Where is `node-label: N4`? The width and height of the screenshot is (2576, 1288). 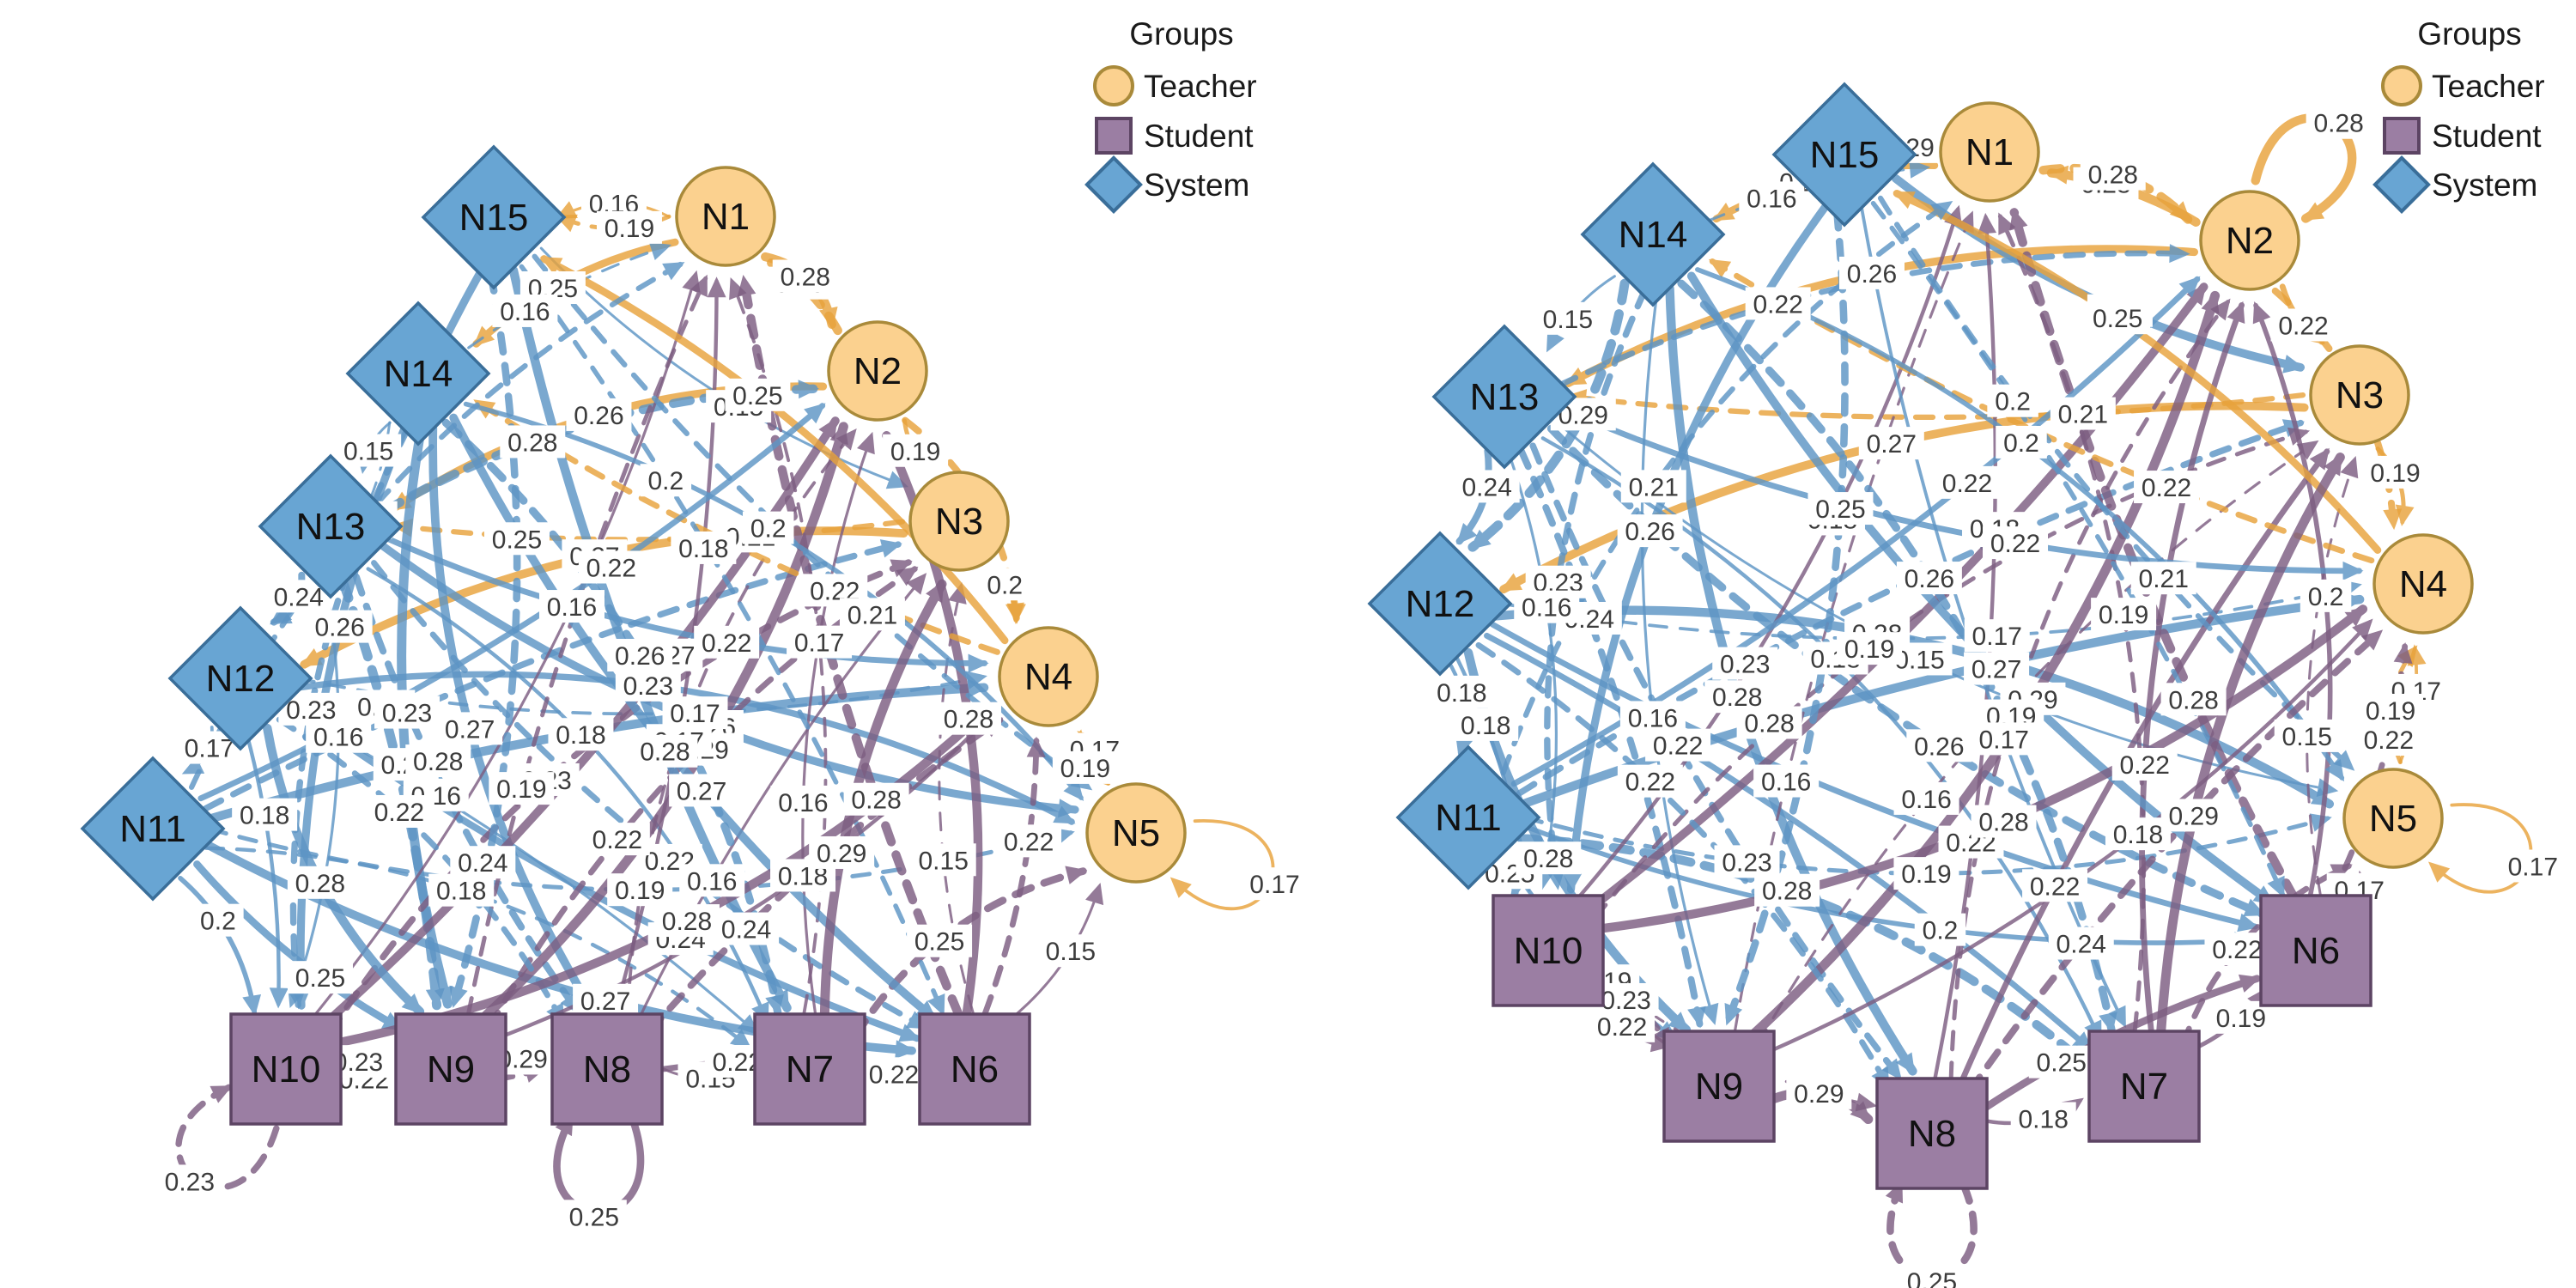 node-label: N4 is located at coordinates (1048, 677).